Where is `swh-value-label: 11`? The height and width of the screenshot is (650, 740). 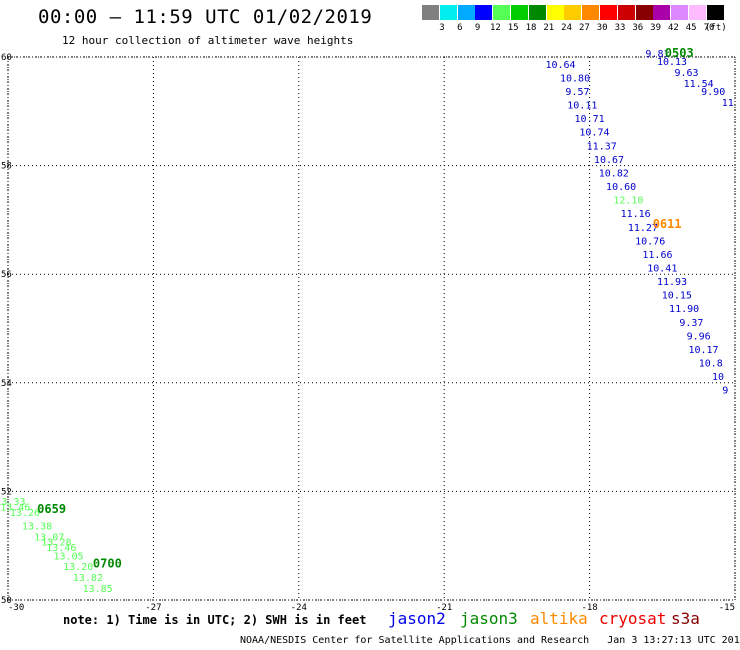 swh-value-label: 11 is located at coordinates (728, 103).